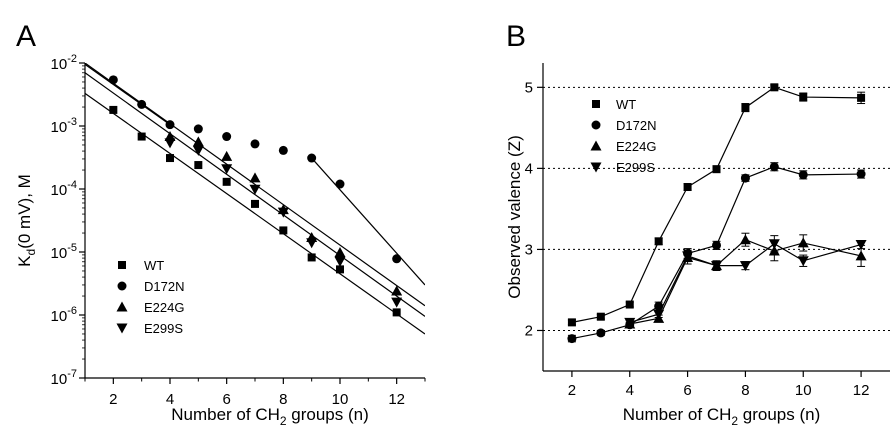 Image resolution: width=893 pixels, height=430 pixels. Describe the element at coordinates (722, 416) in the screenshot. I see `x-axis-label-b: Number of CH2 groups (n)` at that location.